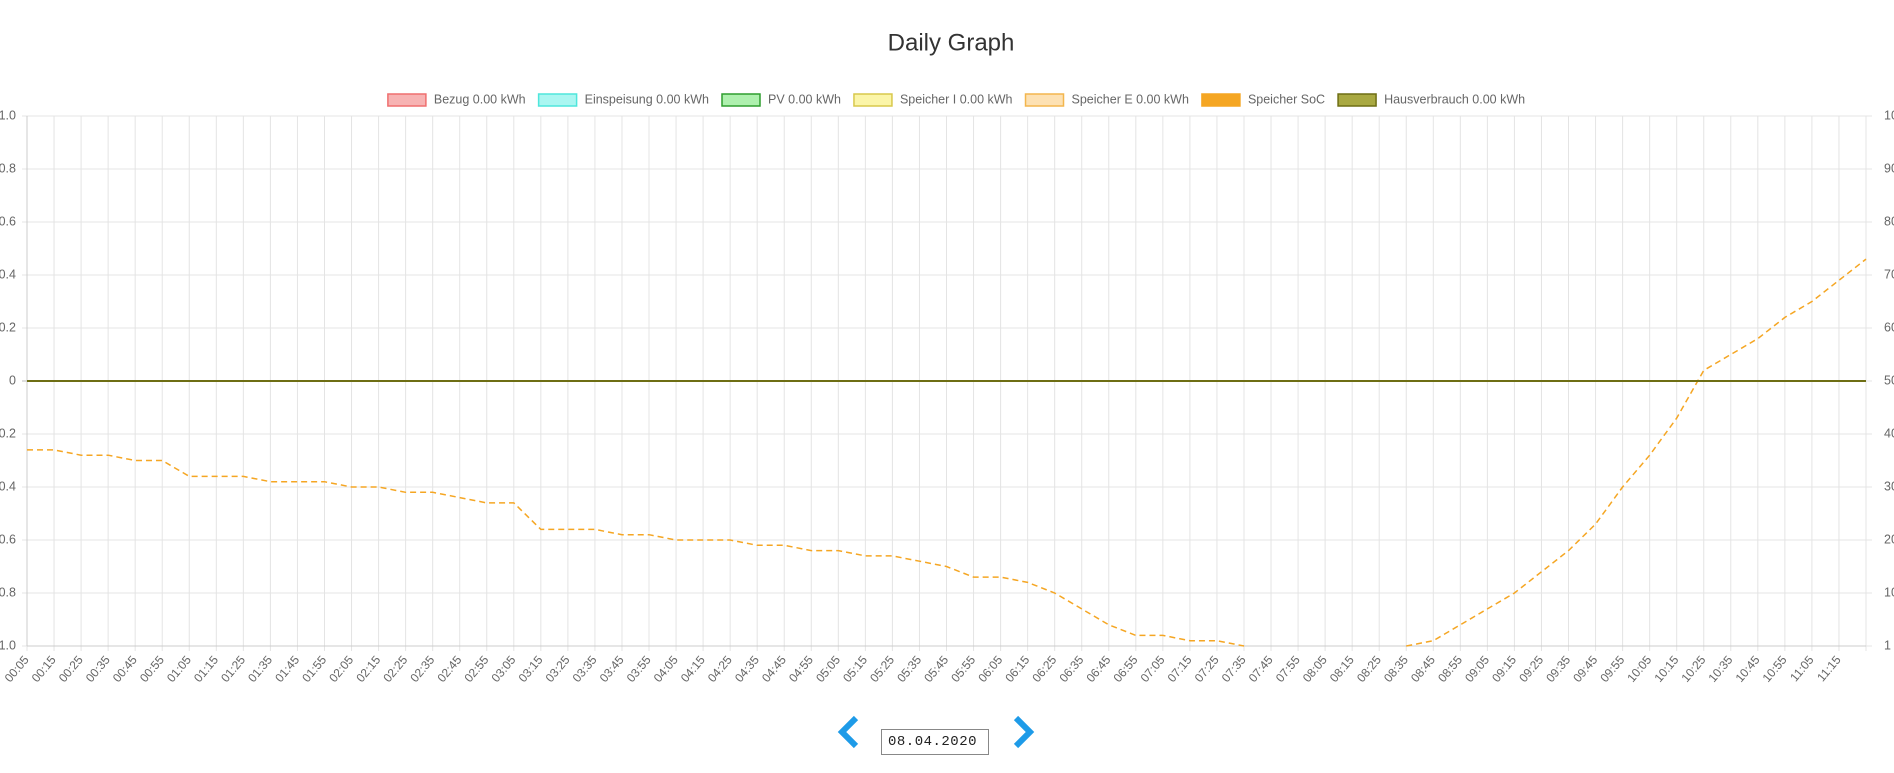  Describe the element at coordinates (647, 99) in the screenshot. I see `legend-label: Einspeisung 0.00 kWh` at that location.